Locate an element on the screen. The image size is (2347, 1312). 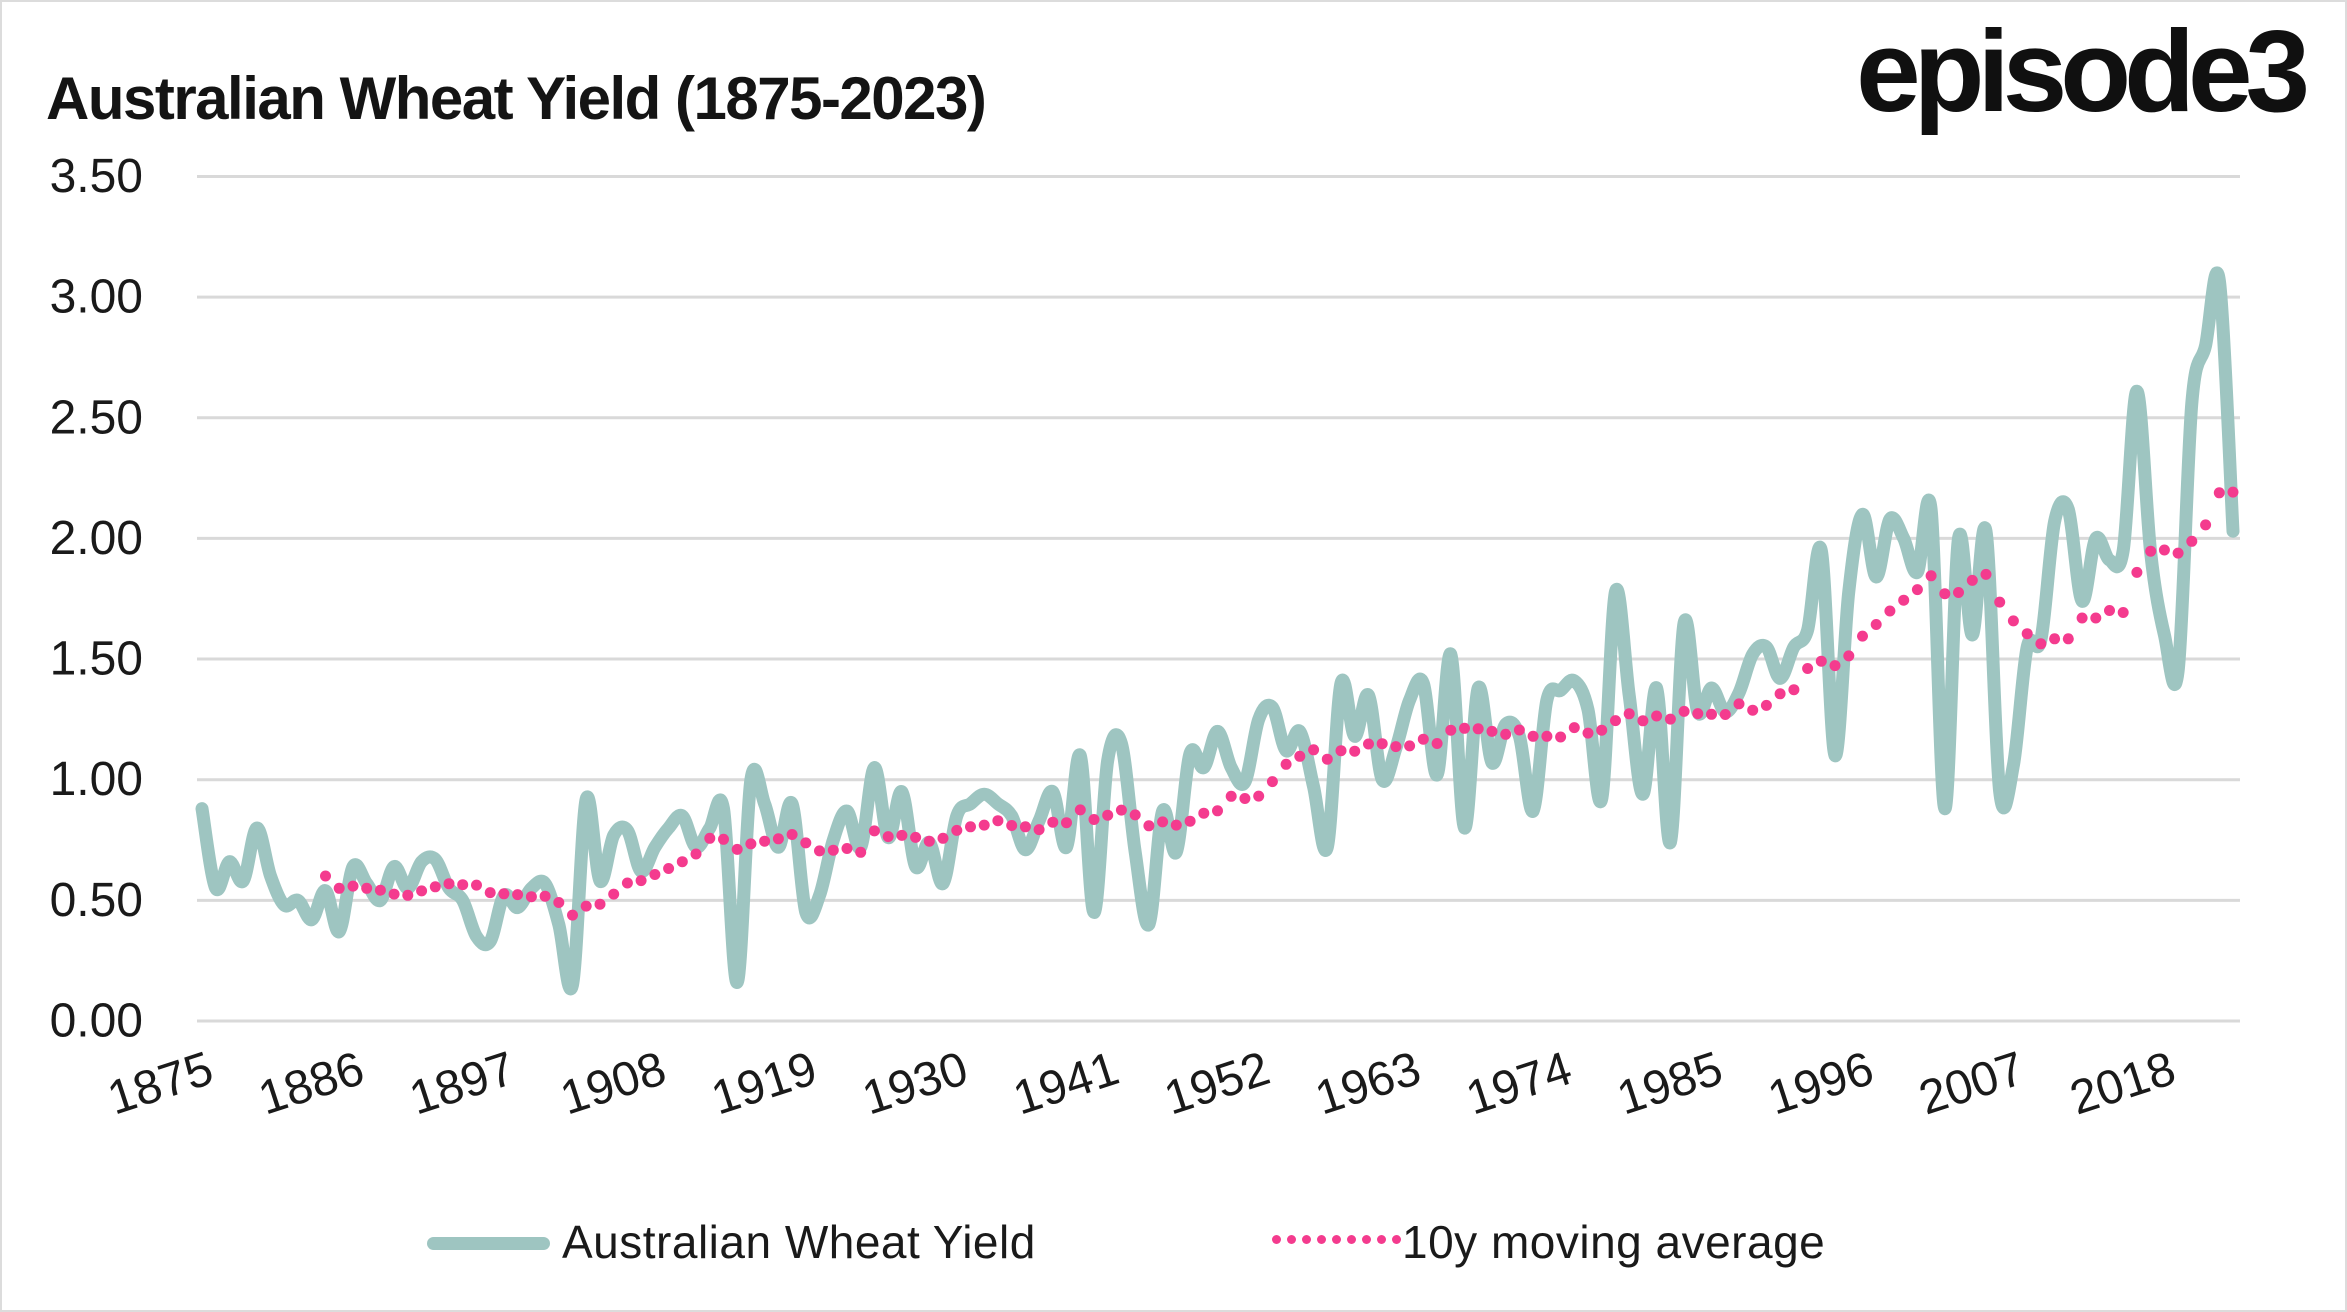
x-axis-tick-label: 1886 is located at coordinates (311, 1083).